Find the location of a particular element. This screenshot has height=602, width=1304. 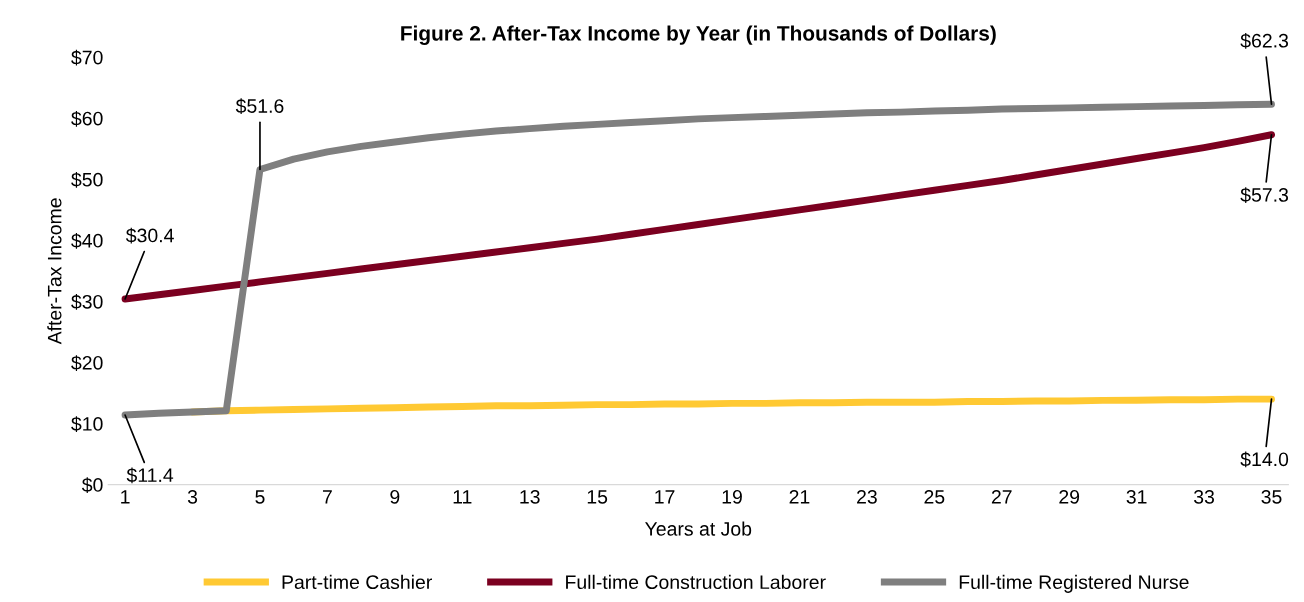

x-tick-label: 3 is located at coordinates (192, 496).